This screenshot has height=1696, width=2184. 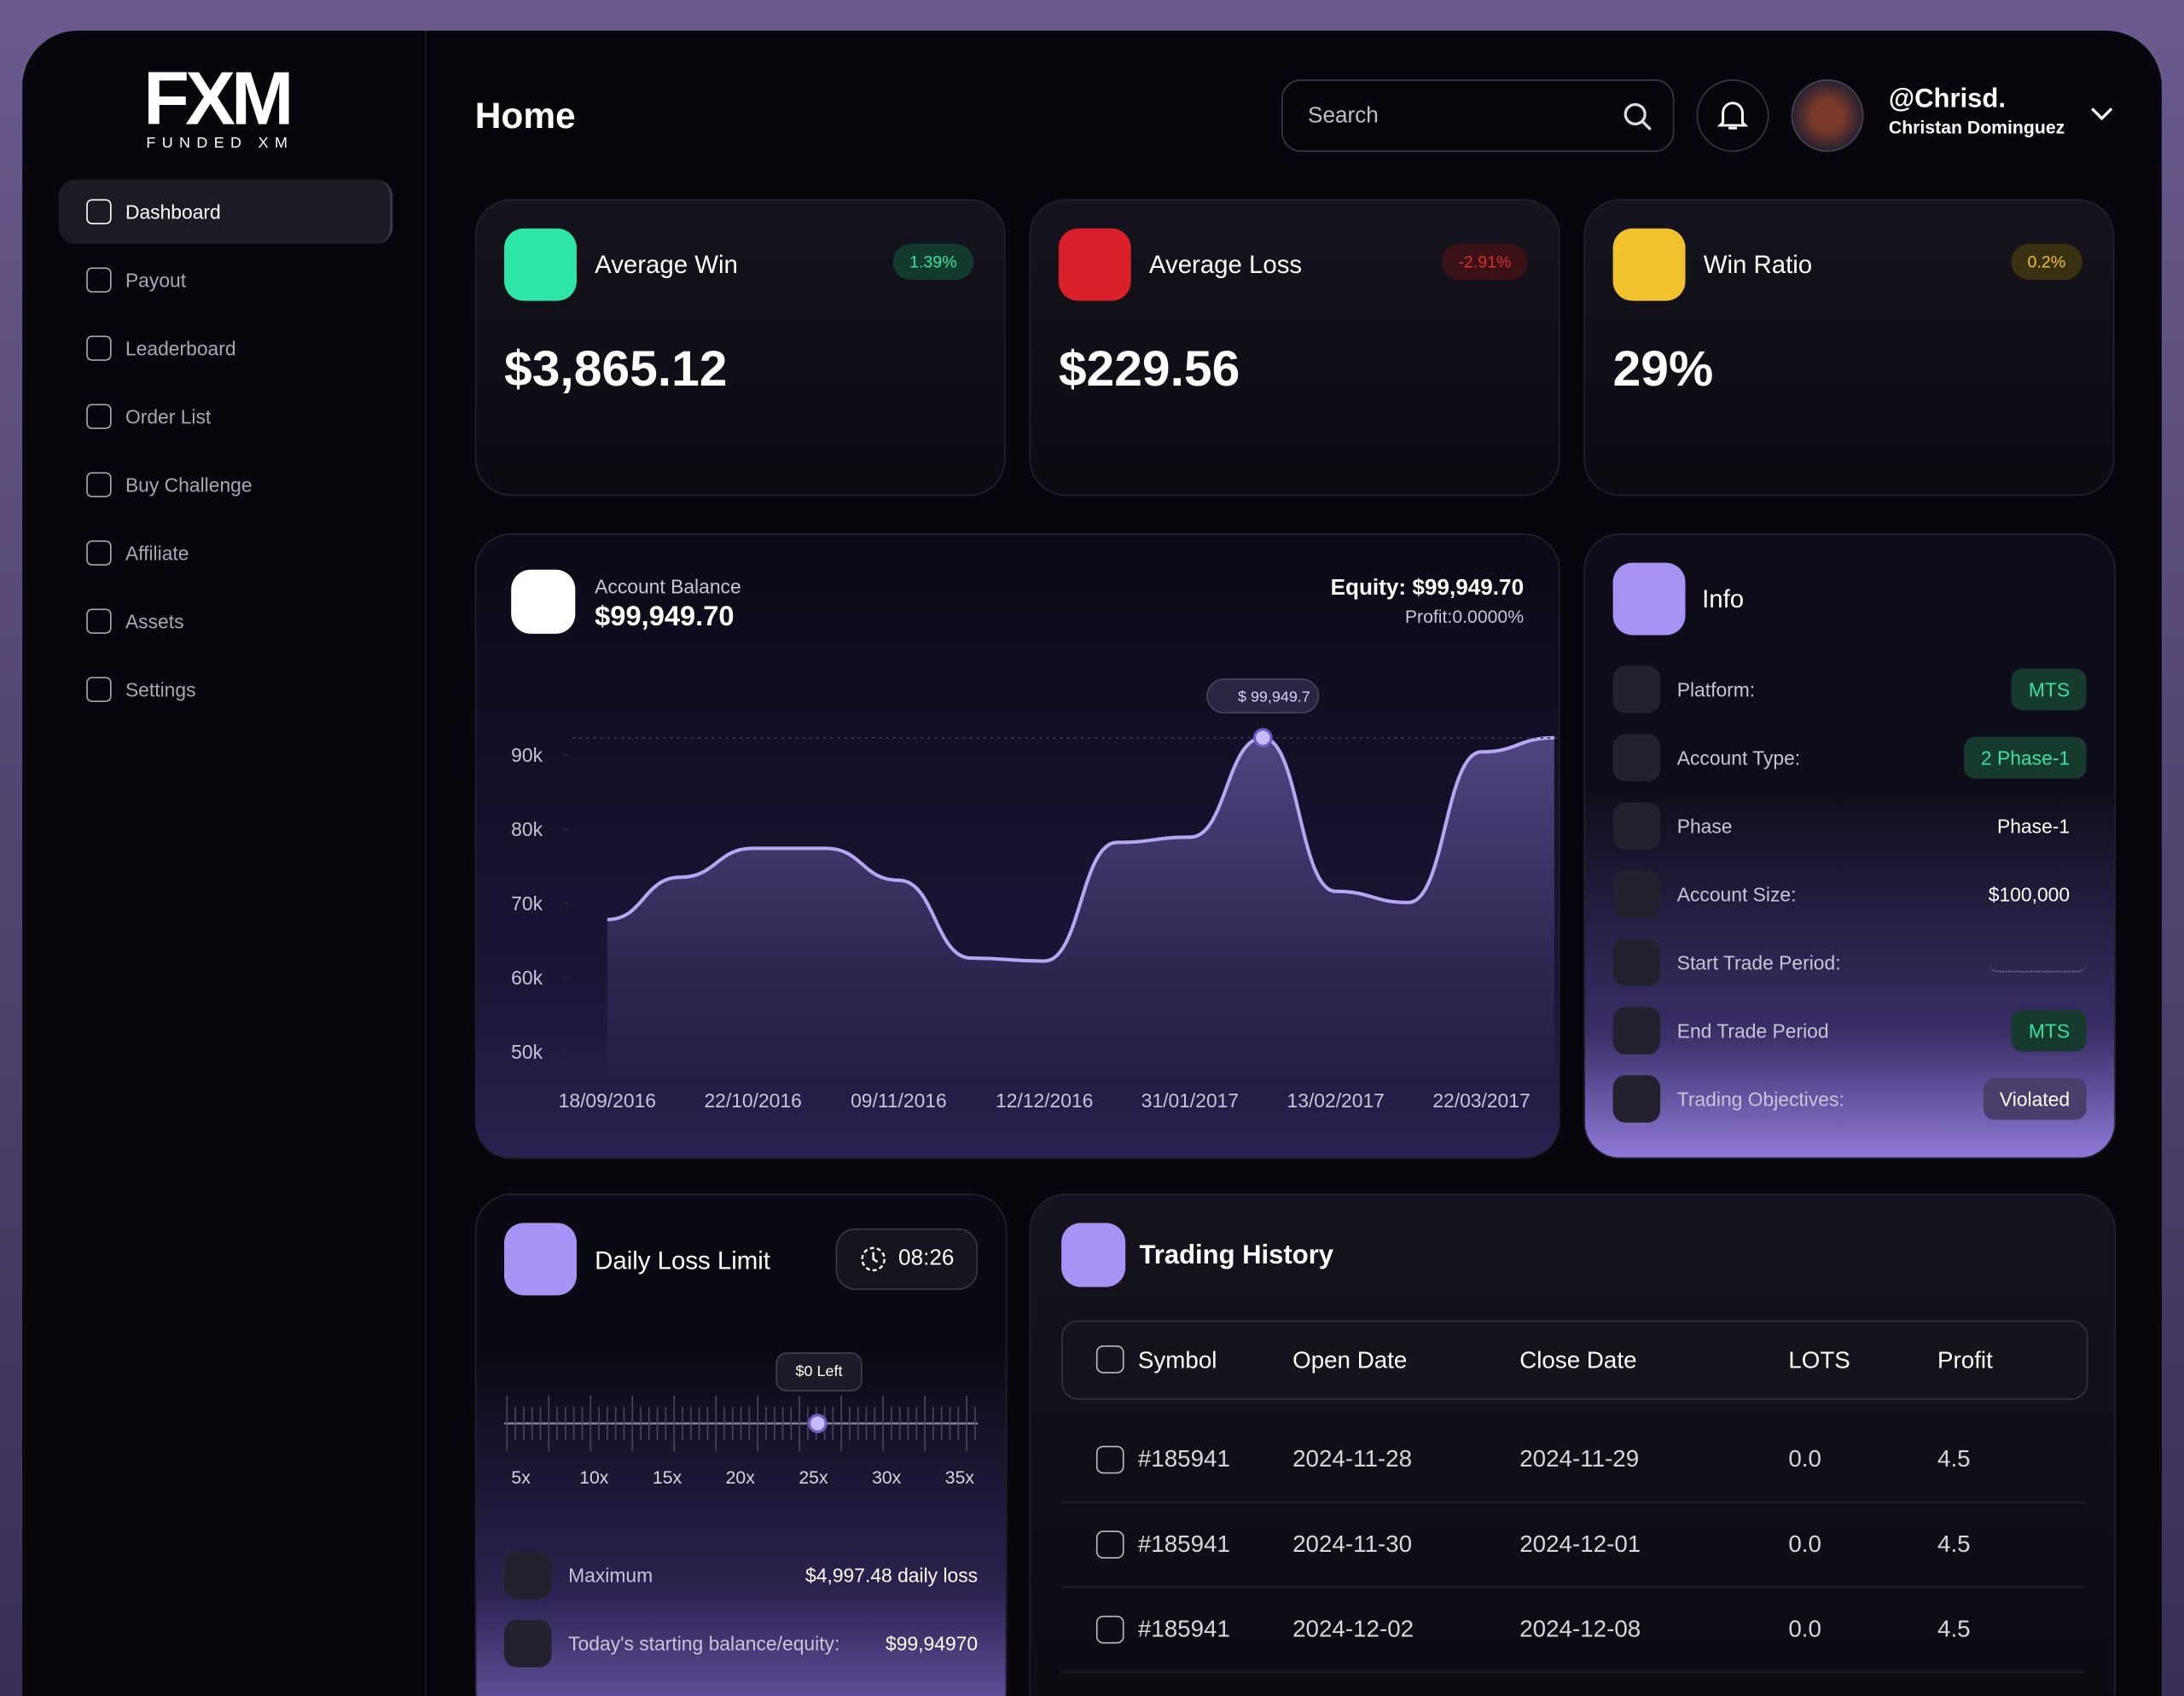 I want to click on nav-label: Affiliate, so click(x=157, y=553).